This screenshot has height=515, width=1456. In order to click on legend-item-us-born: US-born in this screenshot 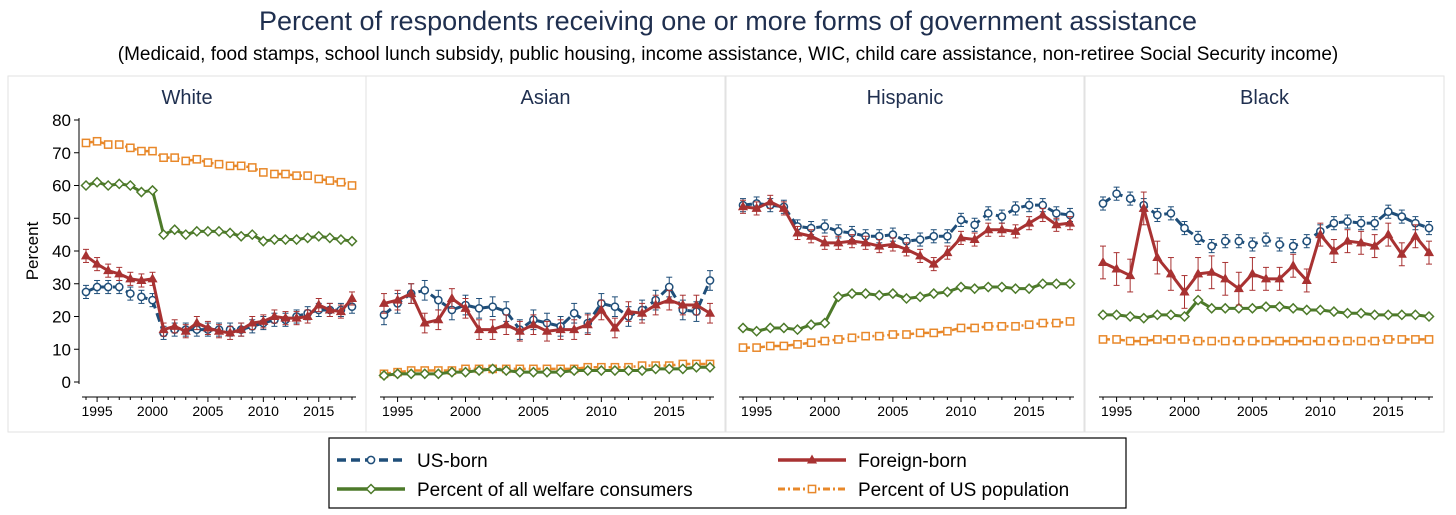, I will do `click(412, 461)`.